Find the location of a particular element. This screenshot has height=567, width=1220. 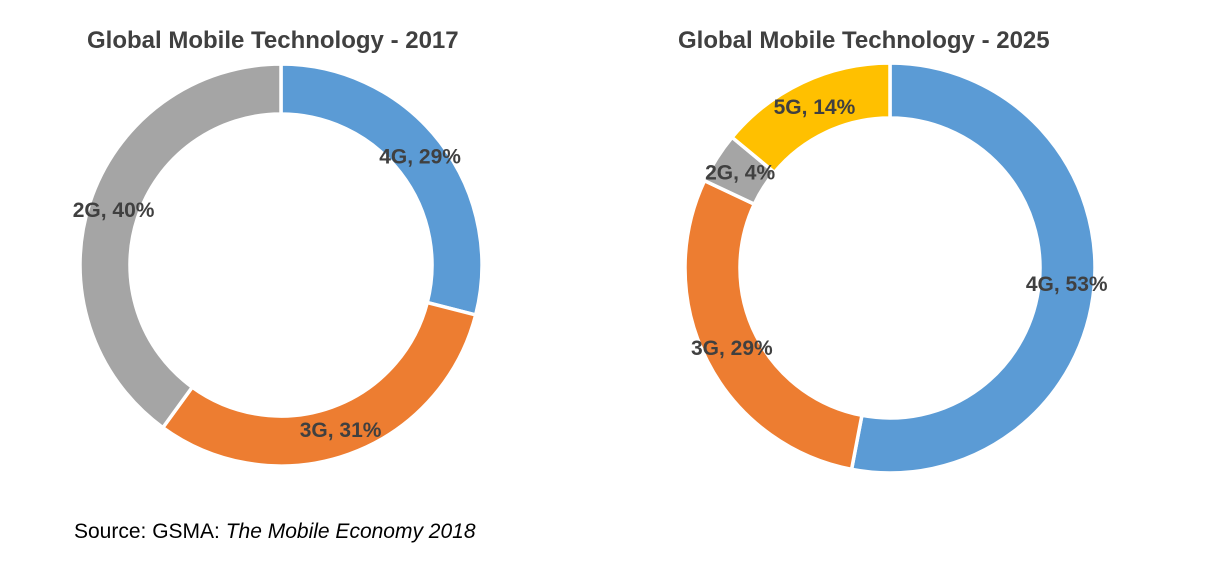

slice-label-4g-2025: 4G, 53% is located at coordinates (1067, 284).